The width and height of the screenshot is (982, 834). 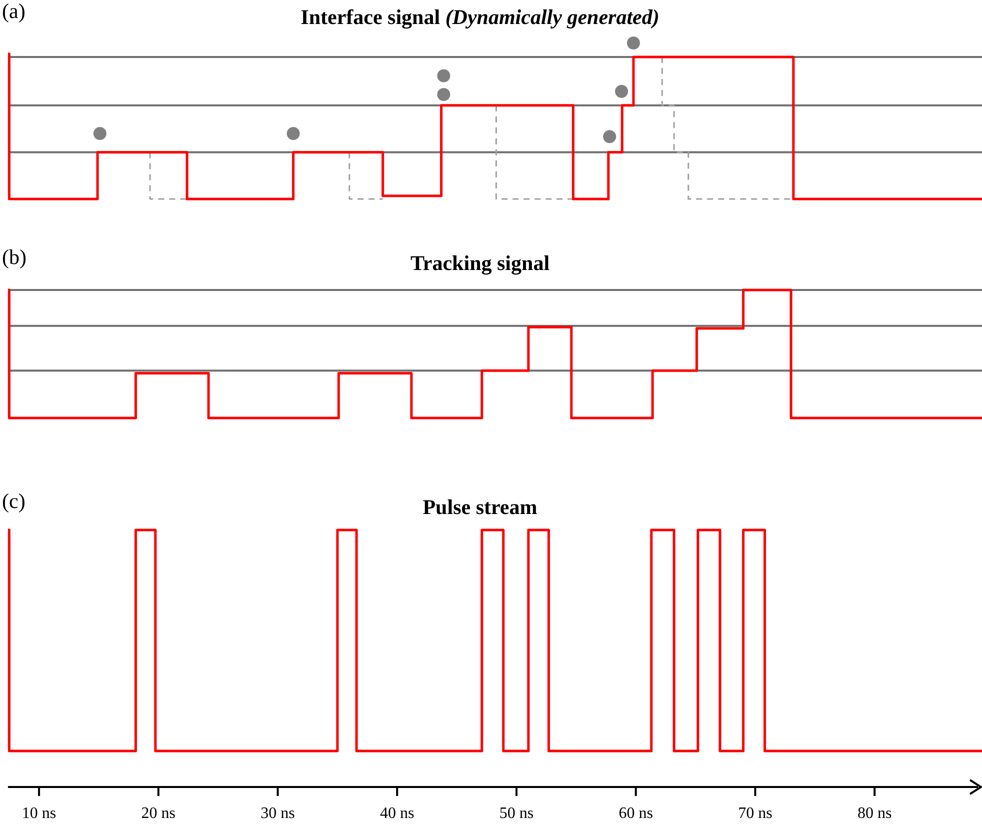 I want to click on x-tick-label: 40 ns, so click(x=397, y=813).